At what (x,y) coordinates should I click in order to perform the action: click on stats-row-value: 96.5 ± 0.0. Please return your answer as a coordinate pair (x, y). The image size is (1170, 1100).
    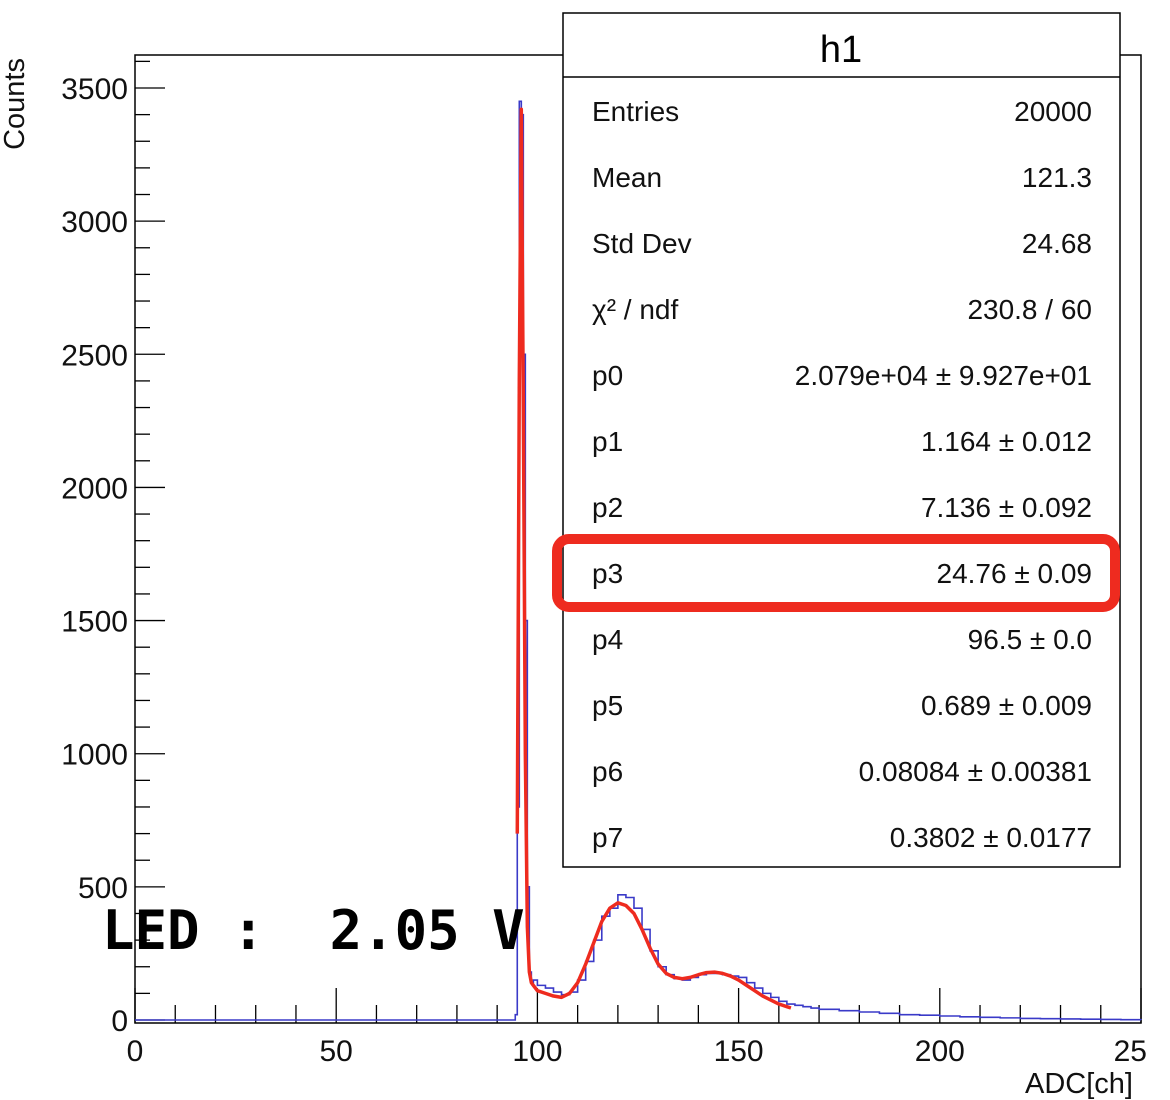
    Looking at the image, I should click on (1030, 639).